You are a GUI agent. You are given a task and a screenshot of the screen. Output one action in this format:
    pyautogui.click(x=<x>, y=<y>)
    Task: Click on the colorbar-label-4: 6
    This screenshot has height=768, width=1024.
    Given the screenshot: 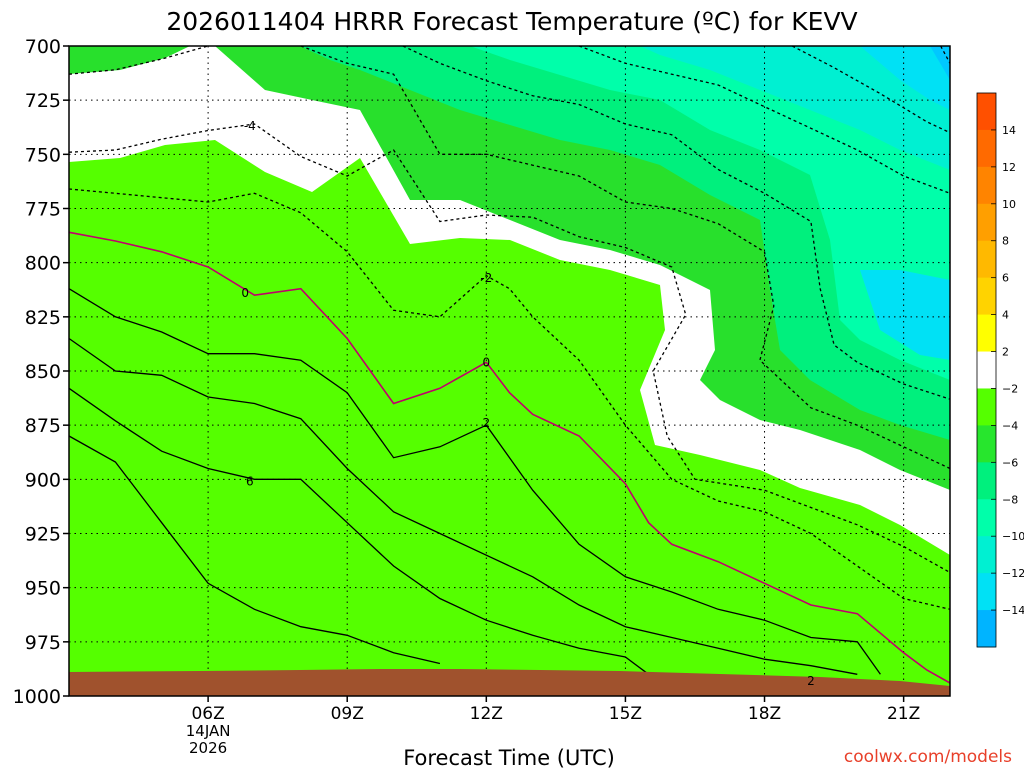 What is the action you would take?
    pyautogui.click(x=1005, y=278)
    